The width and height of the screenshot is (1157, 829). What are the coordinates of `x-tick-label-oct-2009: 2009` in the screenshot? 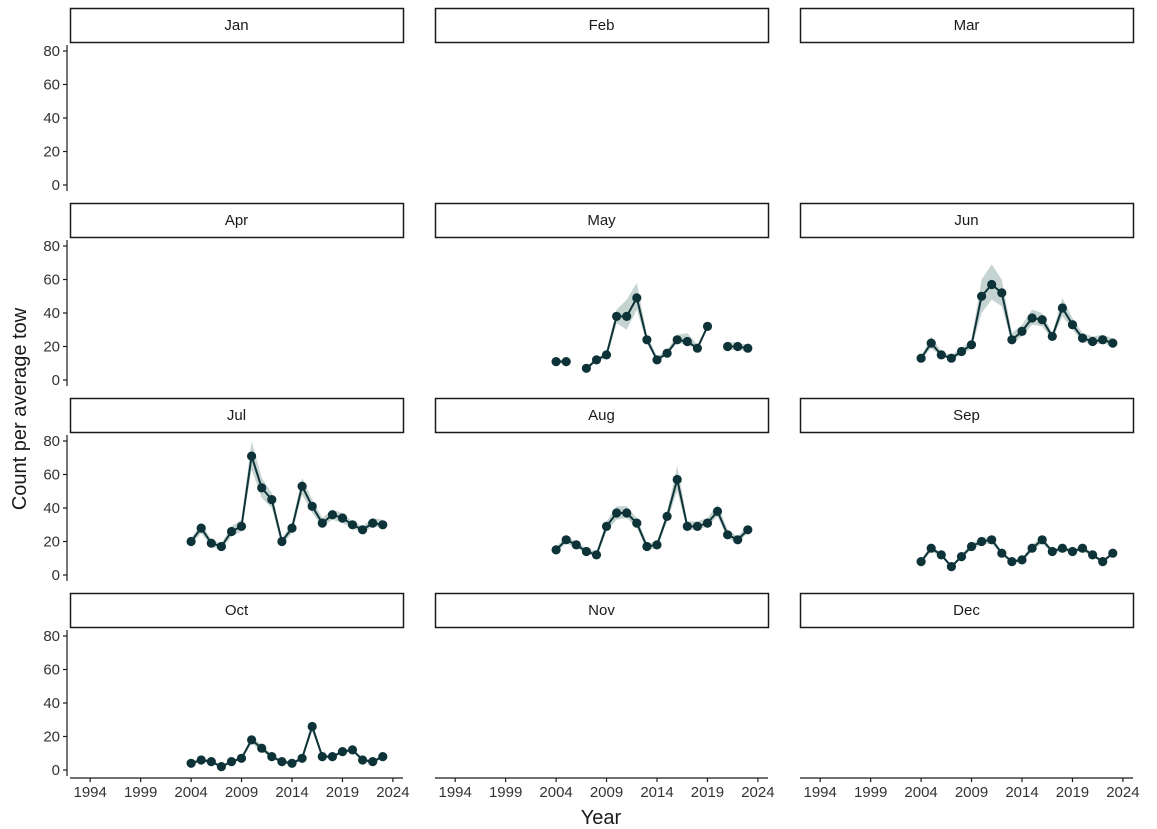 It's located at (241, 792).